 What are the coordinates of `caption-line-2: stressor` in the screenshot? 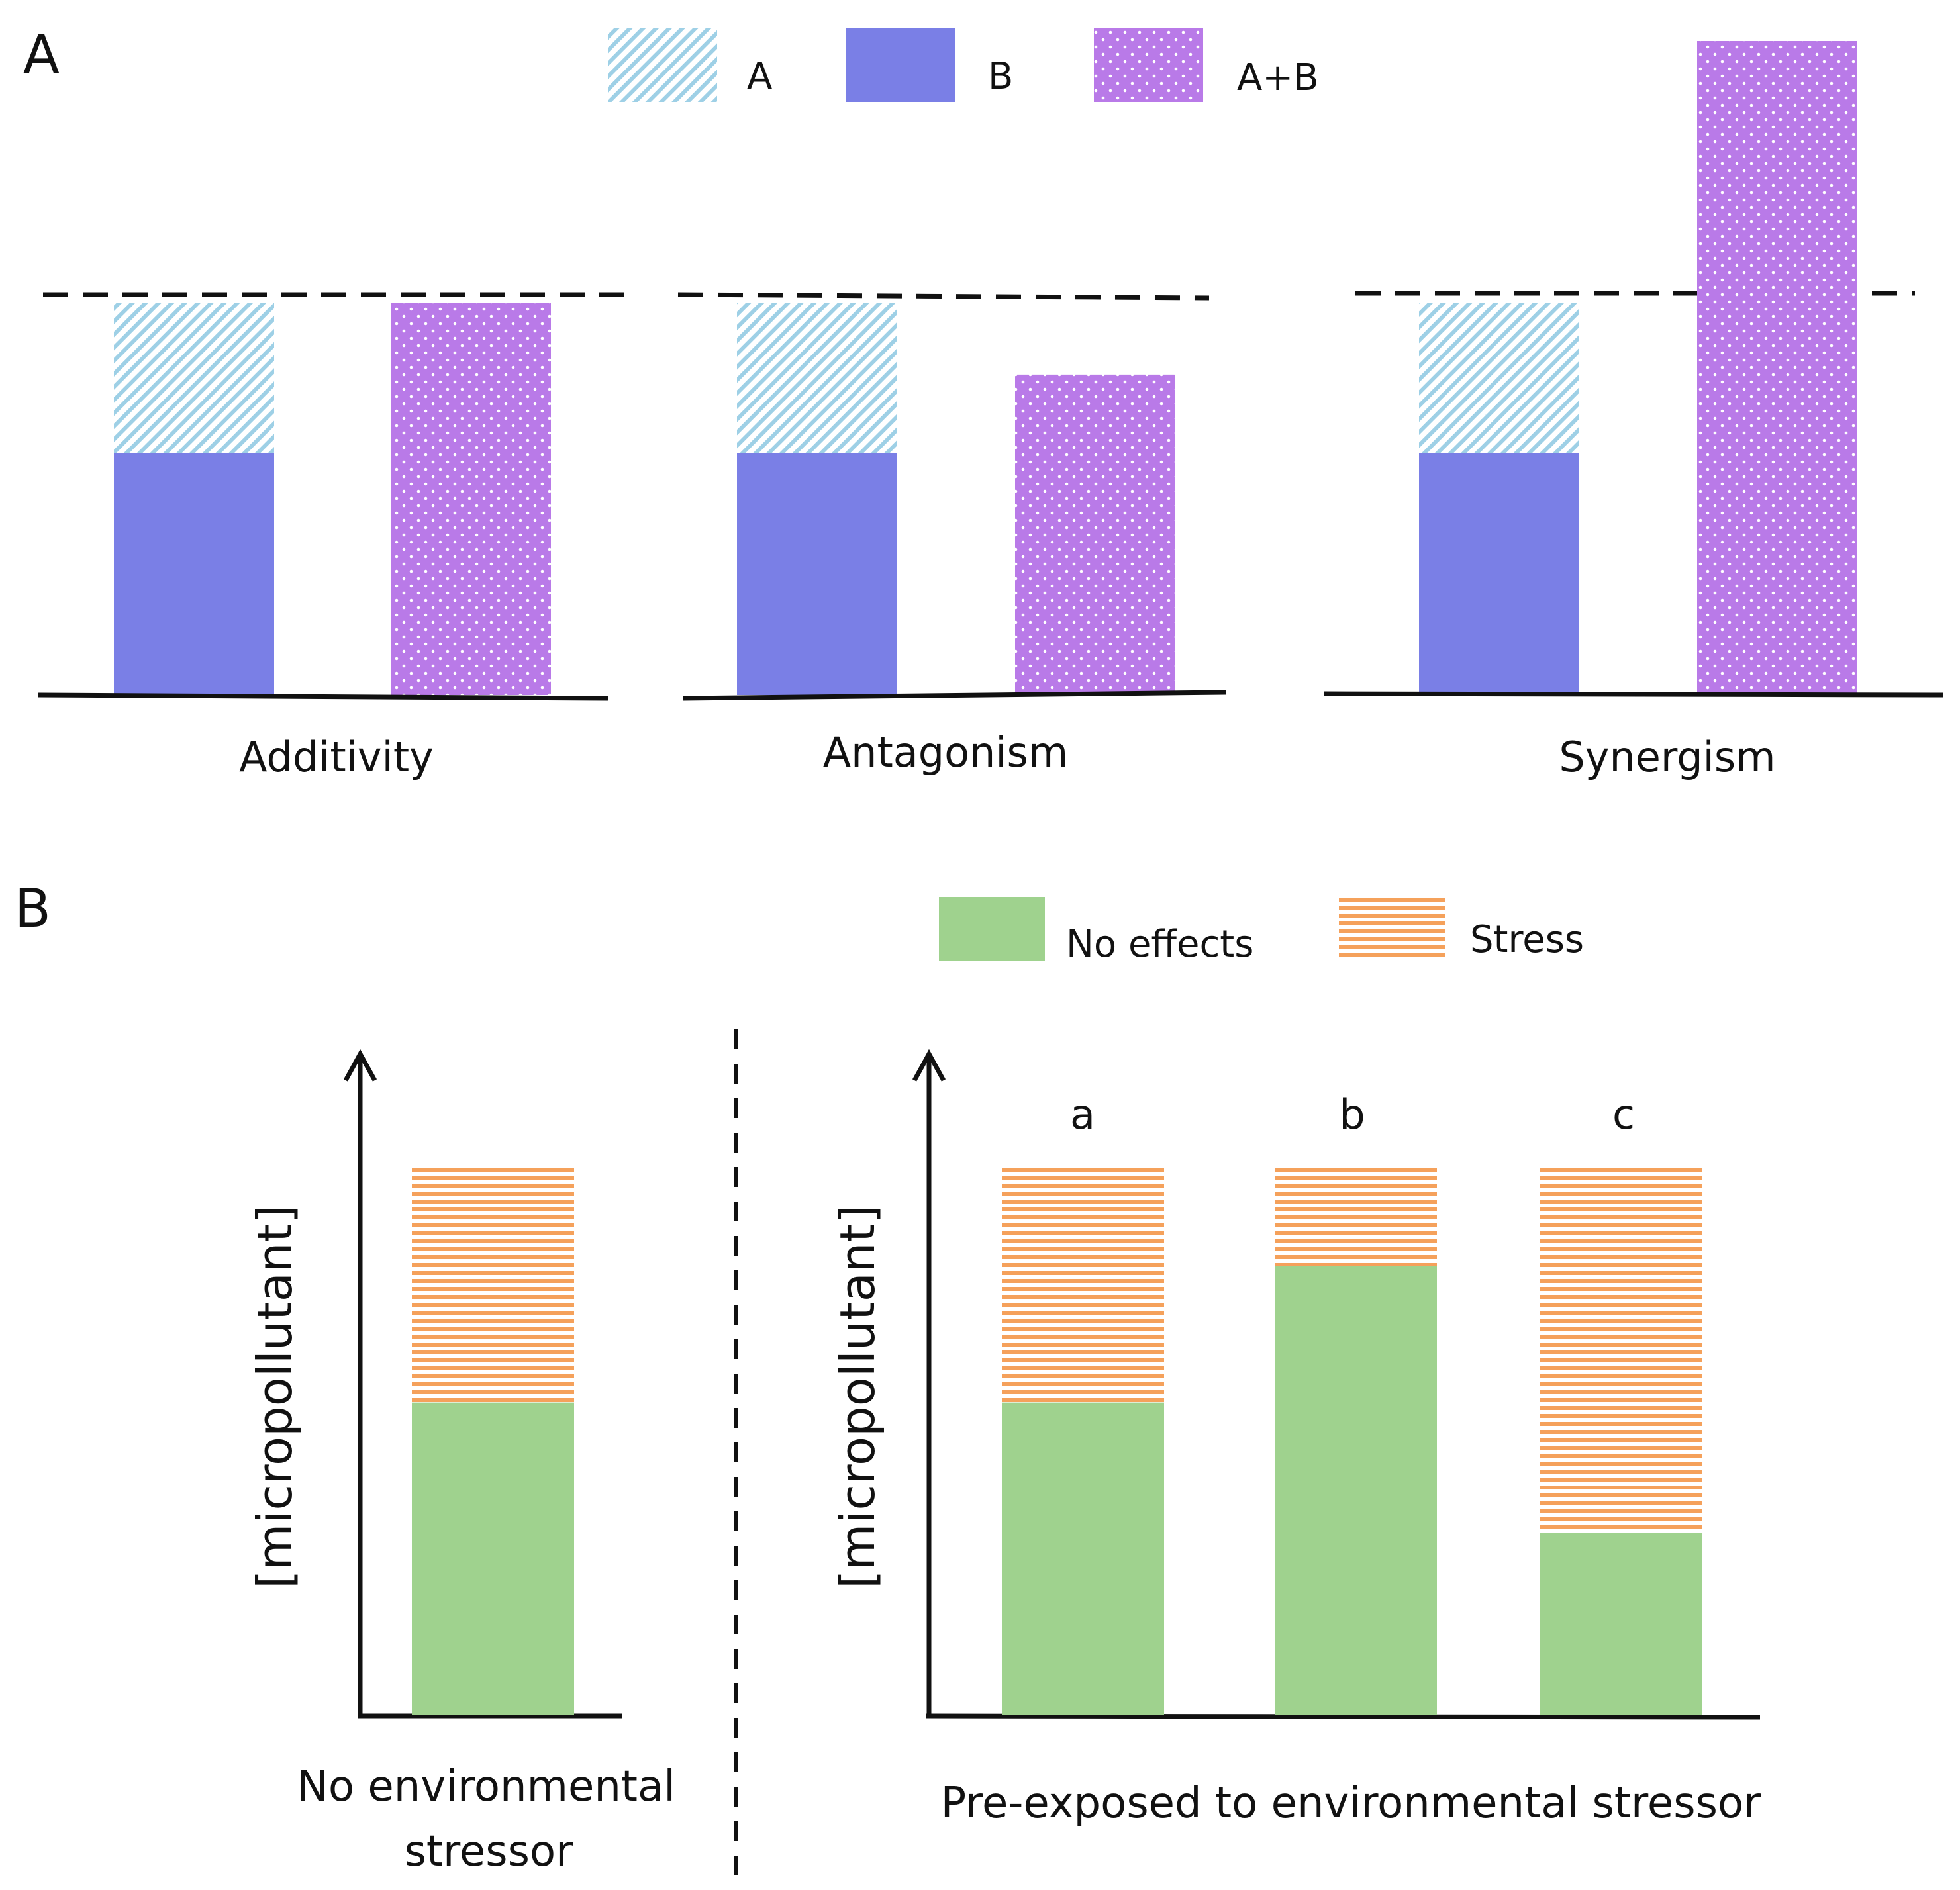 It's located at (489, 1851).